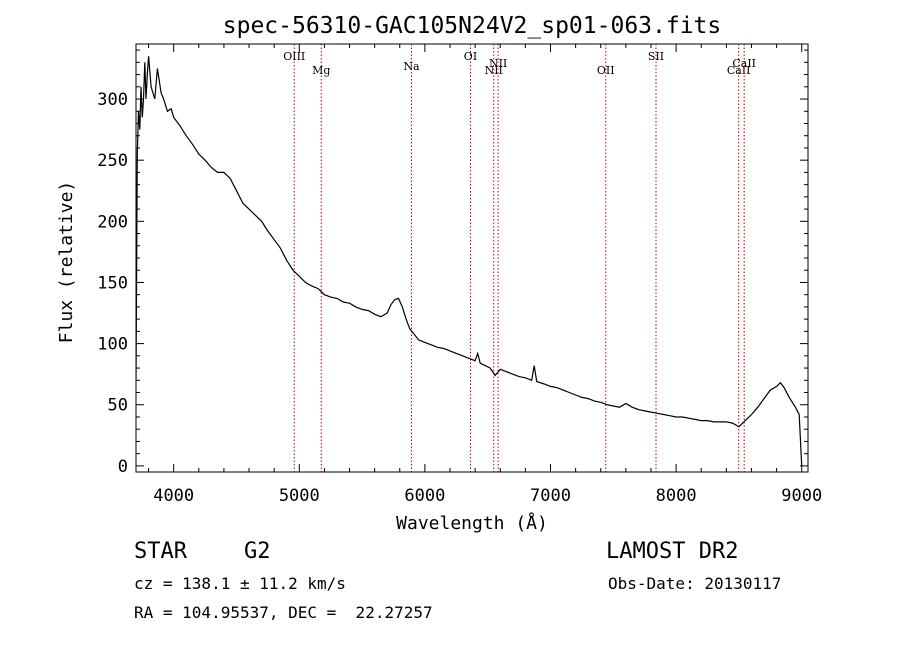 The width and height of the screenshot is (900, 649). What do you see at coordinates (498, 63) in the screenshot?
I see `line-label-5: NII` at bounding box center [498, 63].